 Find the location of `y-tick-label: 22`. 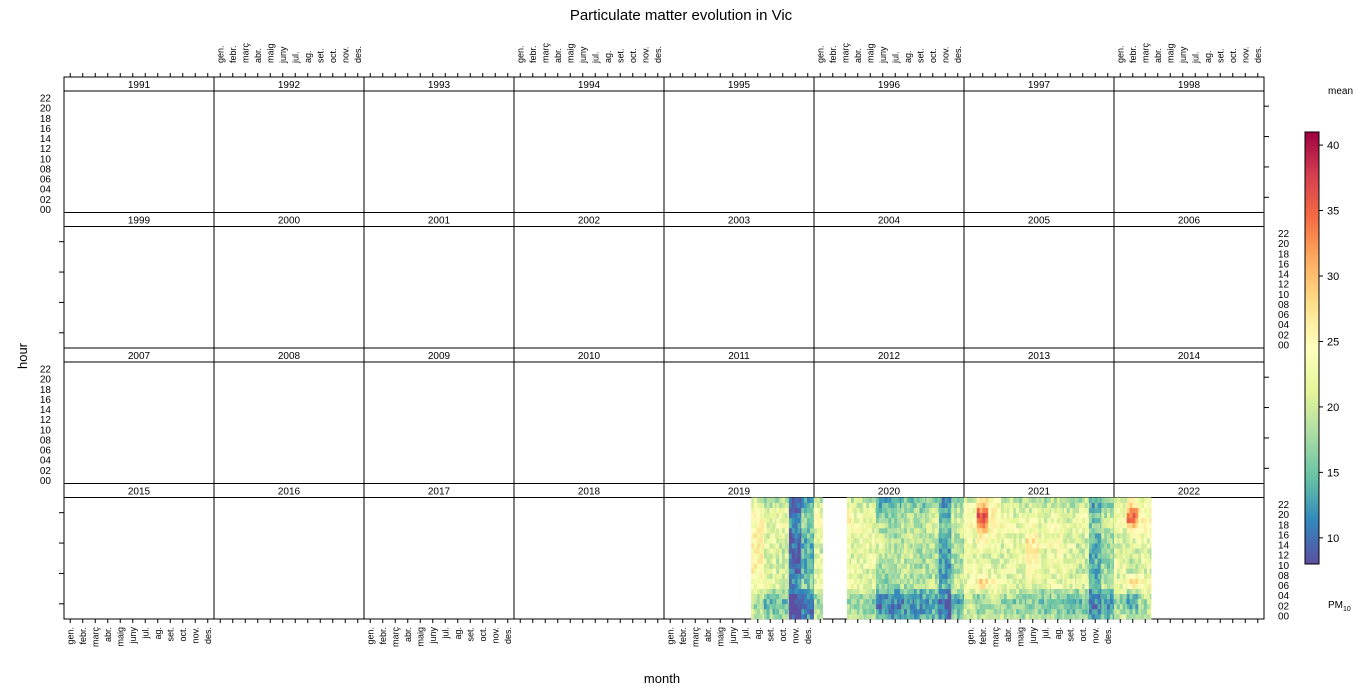

y-tick-label: 22 is located at coordinates (46, 370).